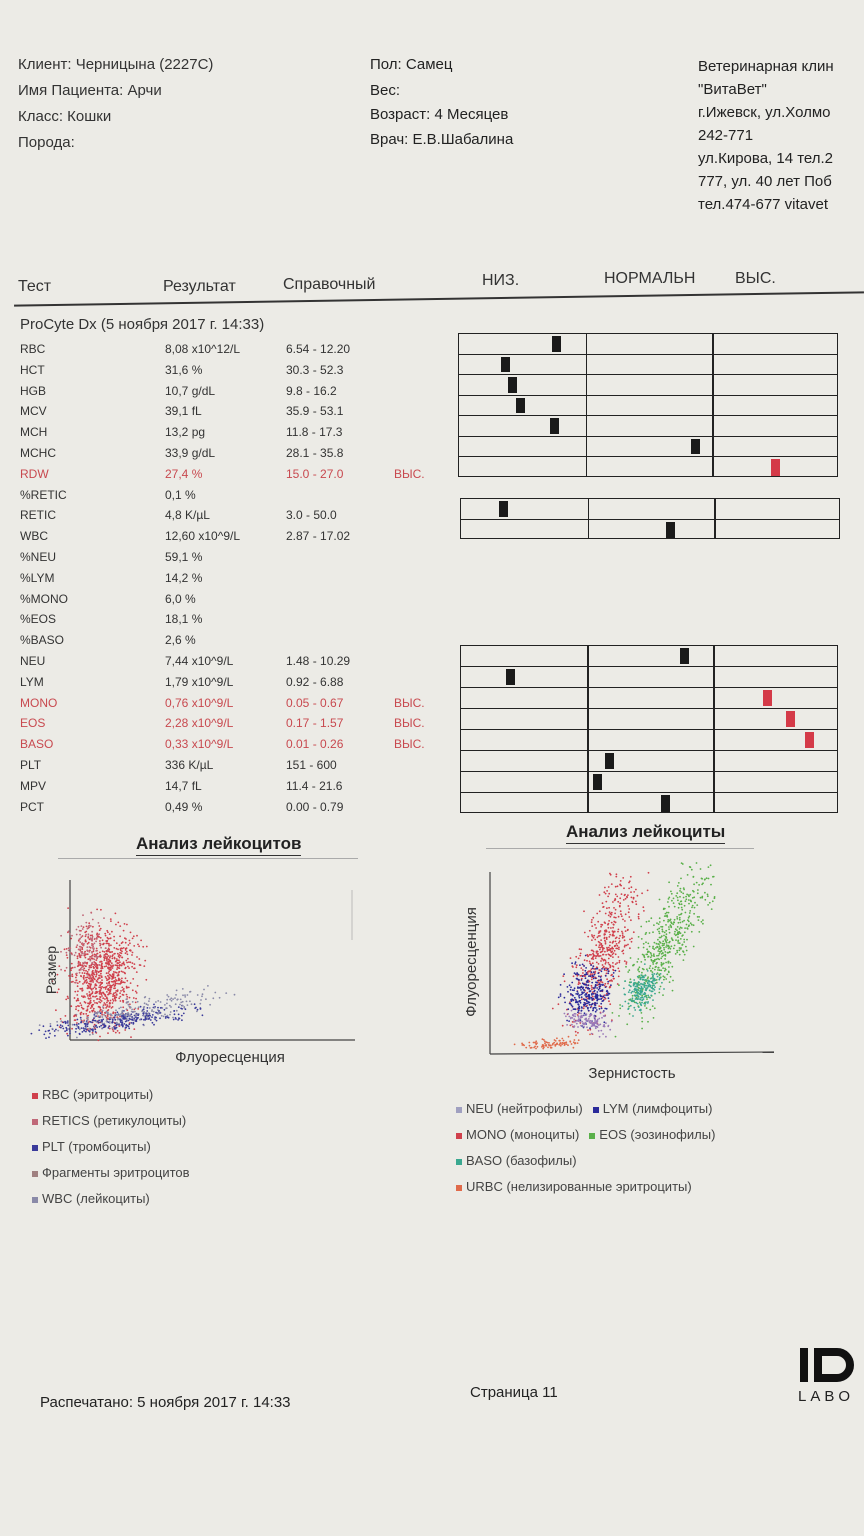 This screenshot has height=1536, width=864. I want to click on legend-item: LYM (лимфоциты), so click(652, 1109).